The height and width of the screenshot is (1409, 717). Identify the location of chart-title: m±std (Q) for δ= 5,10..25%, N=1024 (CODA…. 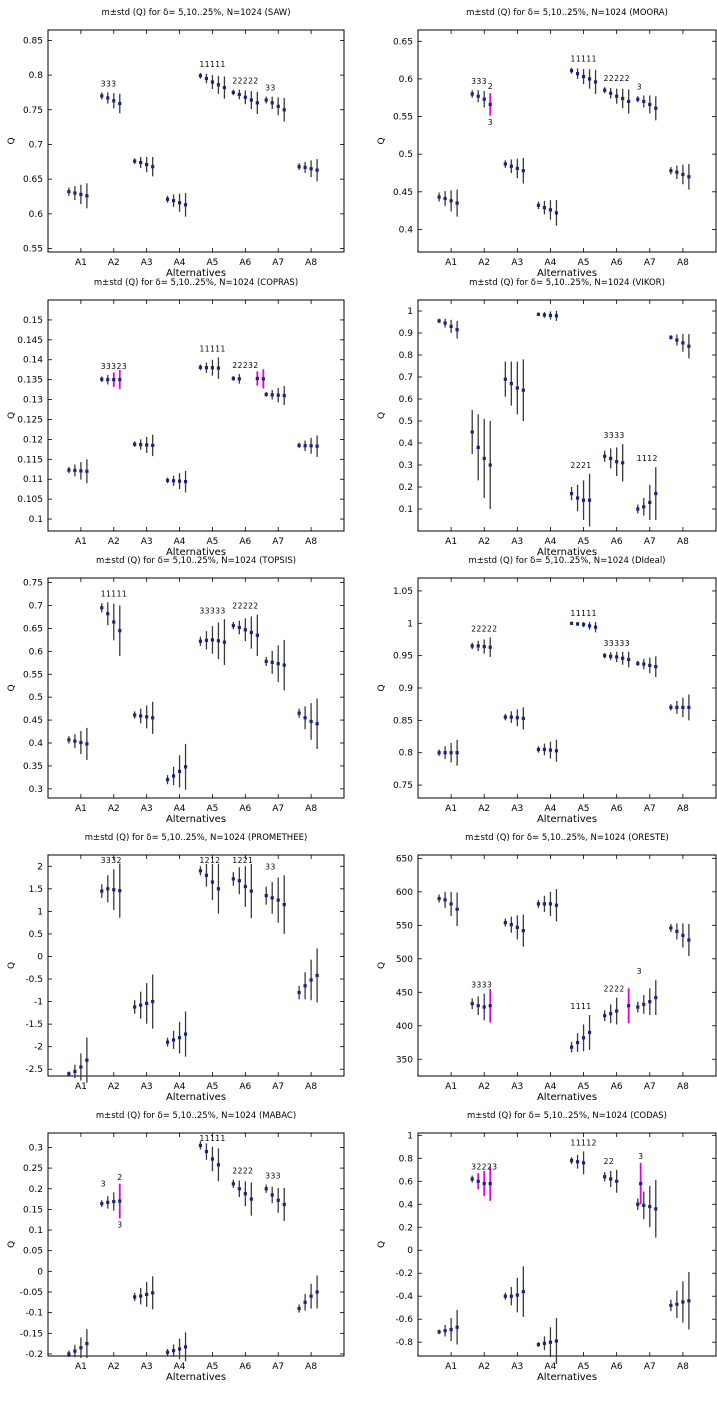
(567, 1116).